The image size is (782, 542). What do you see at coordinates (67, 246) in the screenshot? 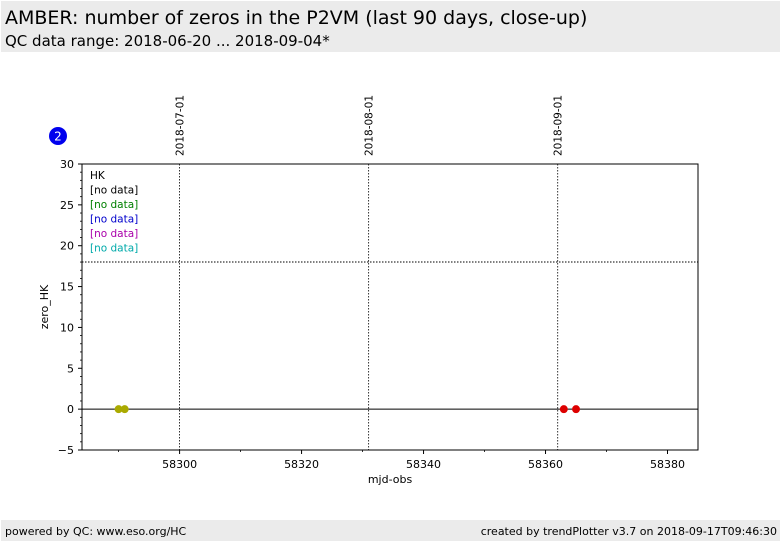
I see `y-tick-label: 20` at bounding box center [67, 246].